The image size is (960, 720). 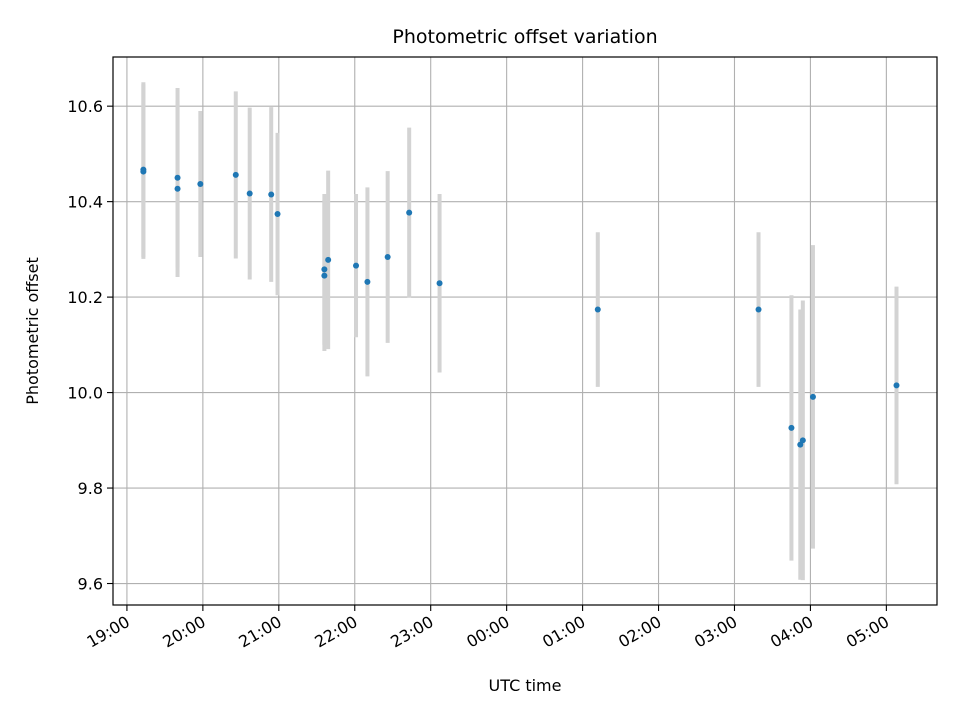 I want to click on y-axis: 9.6 9.8 10.0 10.2 10.4 10.6, so click(x=90, y=345).